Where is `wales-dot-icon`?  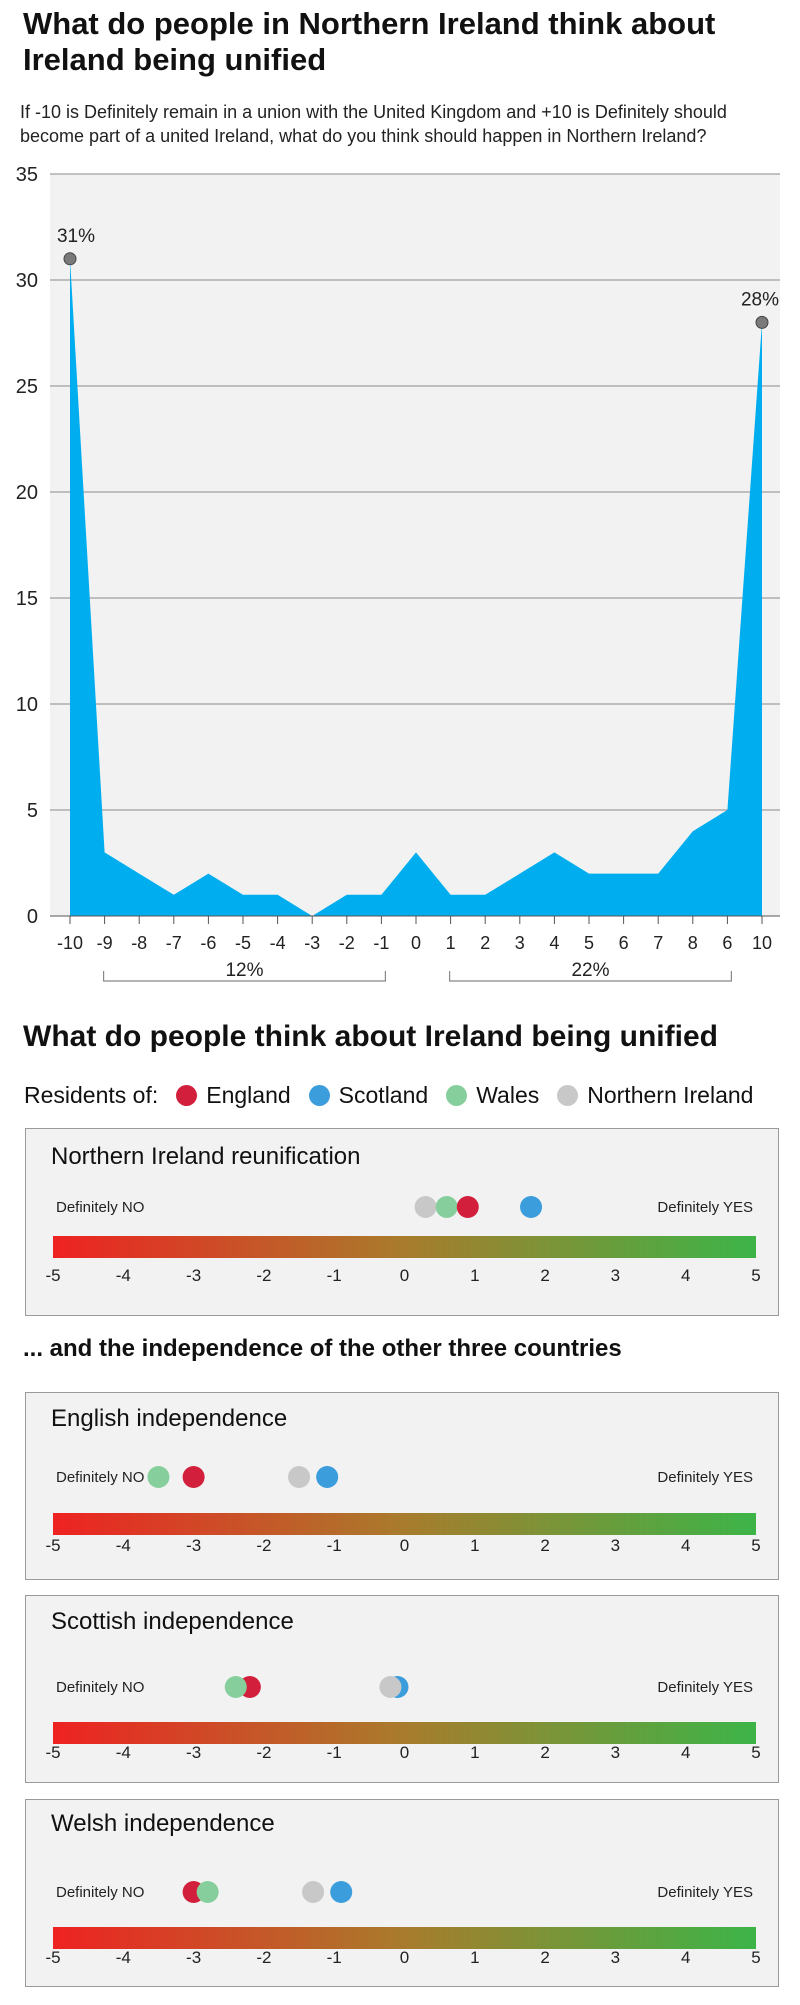 wales-dot-icon is located at coordinates (457, 1095).